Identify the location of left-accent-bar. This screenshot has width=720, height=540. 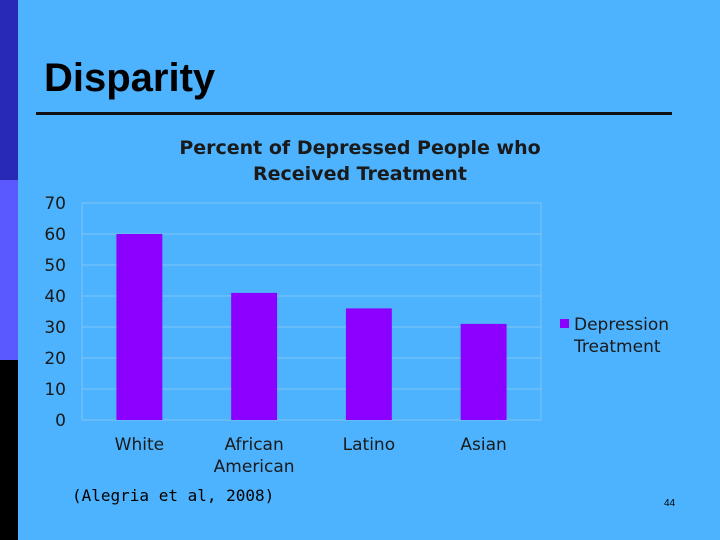
(9, 270).